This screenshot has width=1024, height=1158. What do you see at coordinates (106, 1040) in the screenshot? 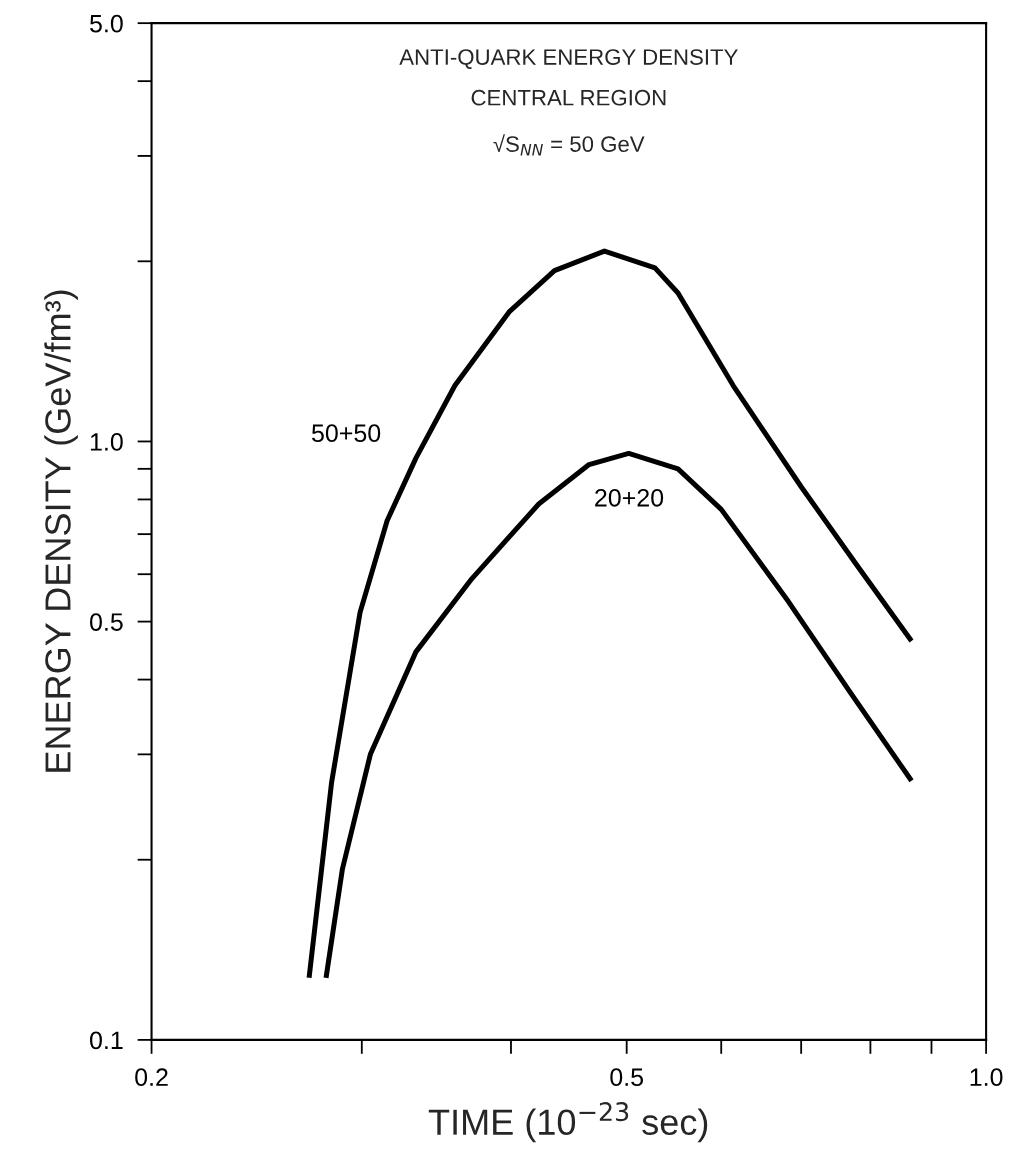
I see `y-tick-label: 0.1` at bounding box center [106, 1040].